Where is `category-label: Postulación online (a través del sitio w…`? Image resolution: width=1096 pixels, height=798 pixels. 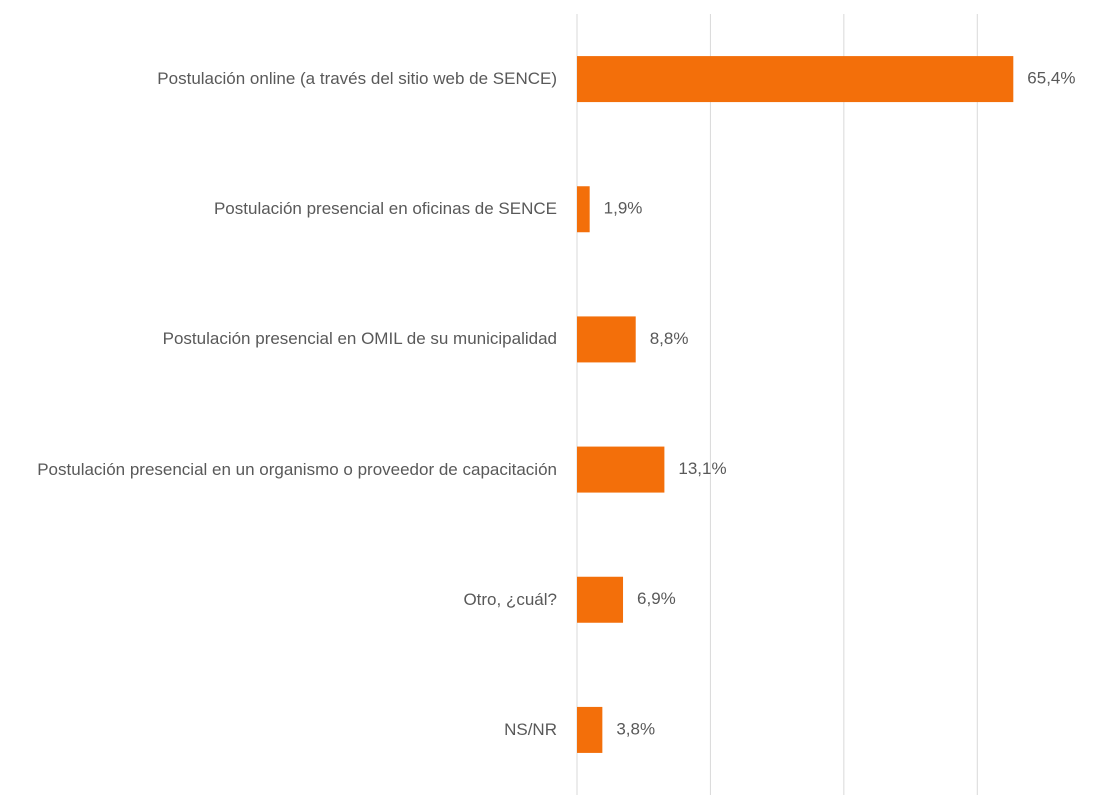 category-label: Postulación online (a través del sitio w… is located at coordinates (357, 79).